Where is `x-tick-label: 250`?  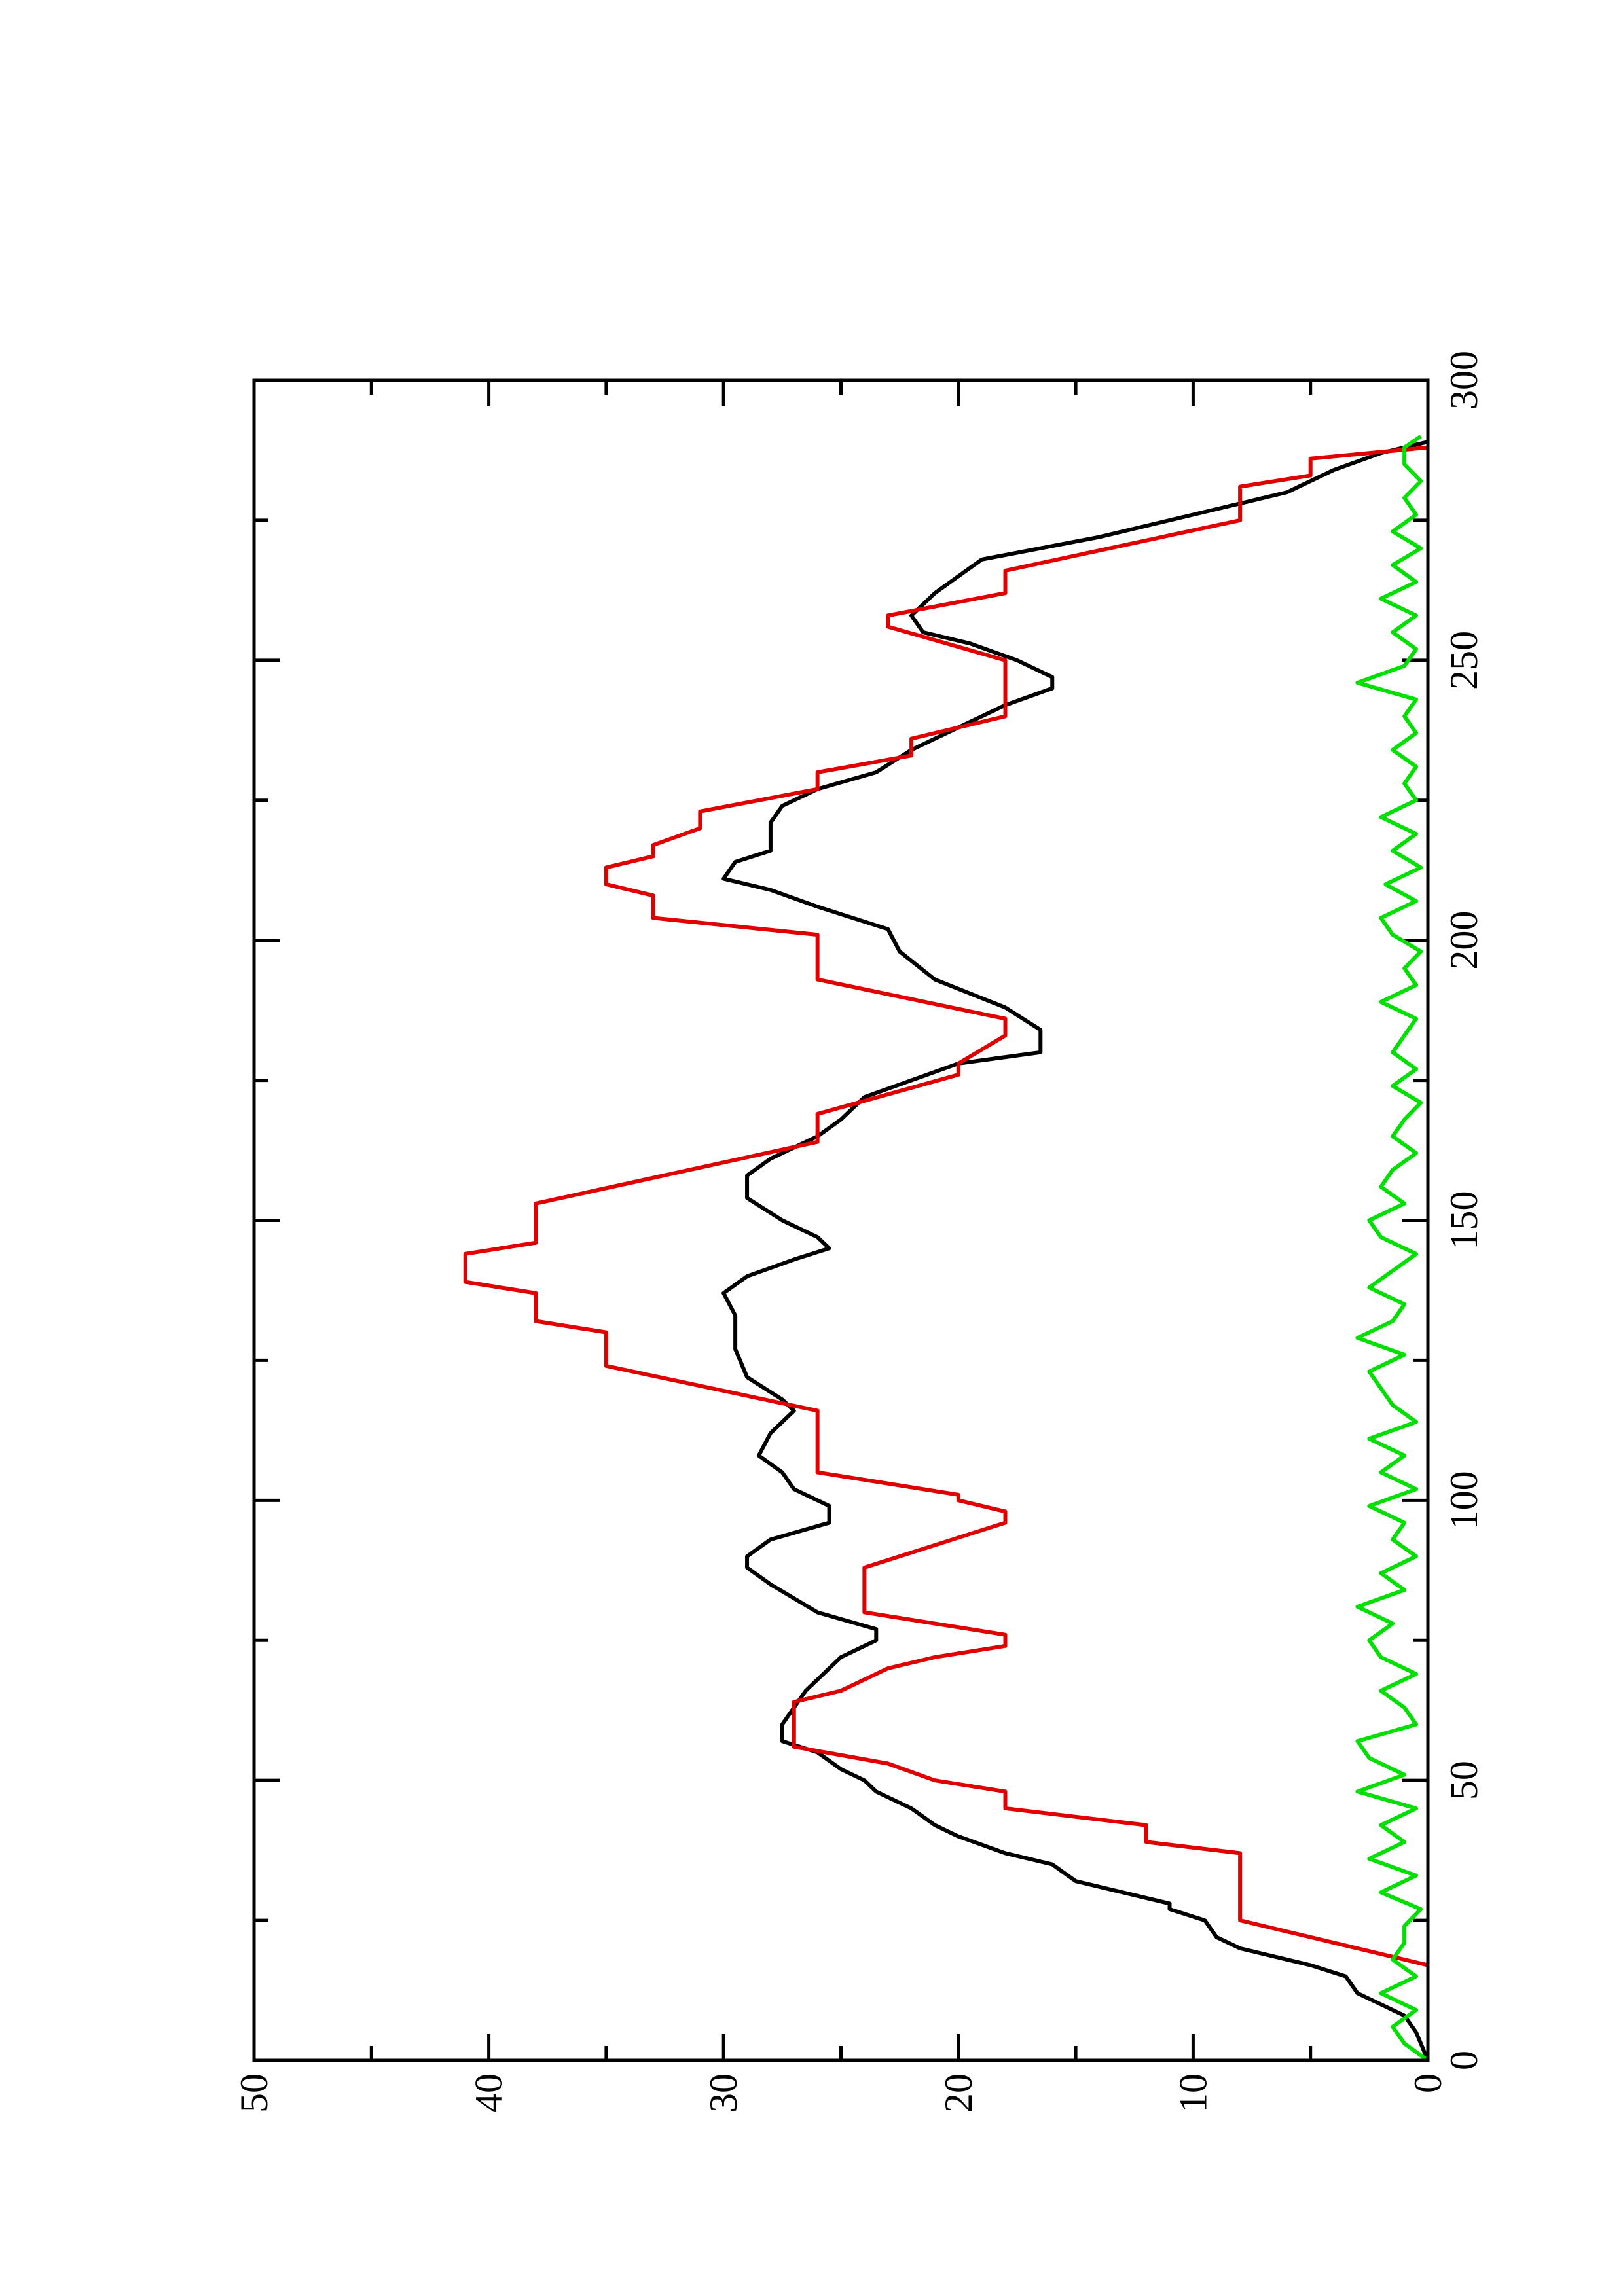 x-tick-label: 250 is located at coordinates (1464, 660).